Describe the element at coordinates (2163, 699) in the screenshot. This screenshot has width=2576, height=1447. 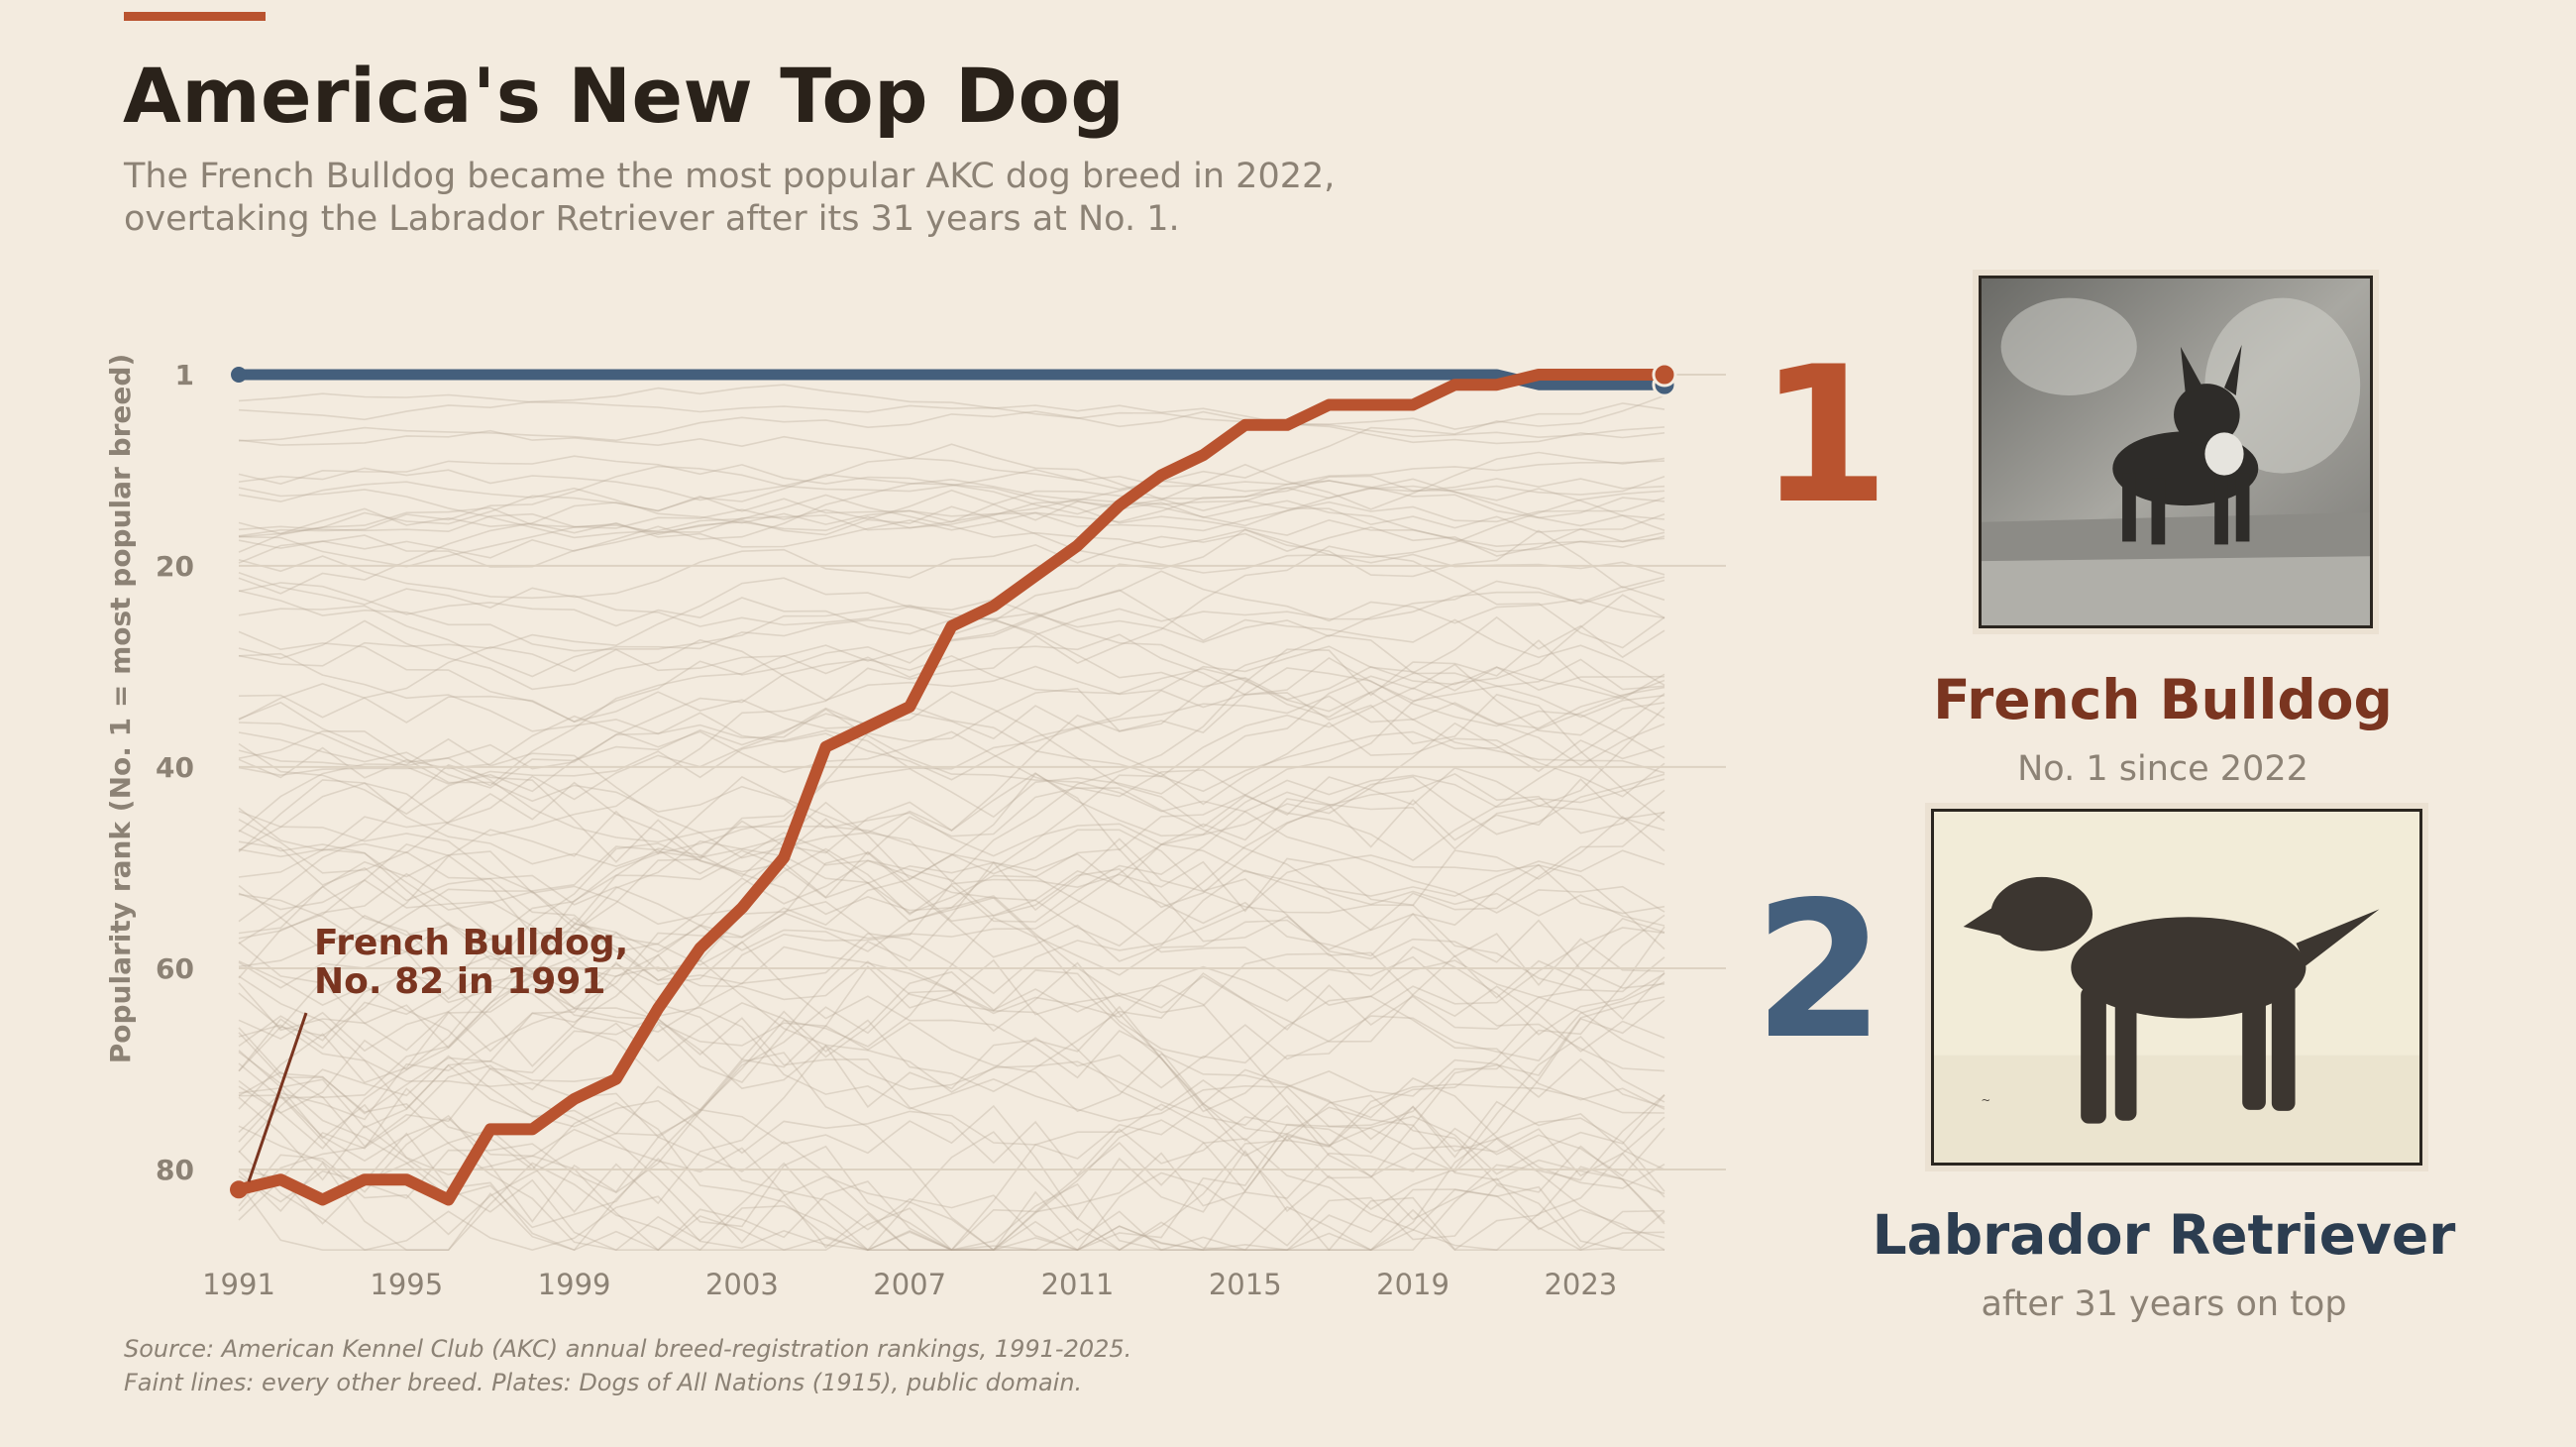
I see `french-bulldog-name: French Bulldog` at that location.